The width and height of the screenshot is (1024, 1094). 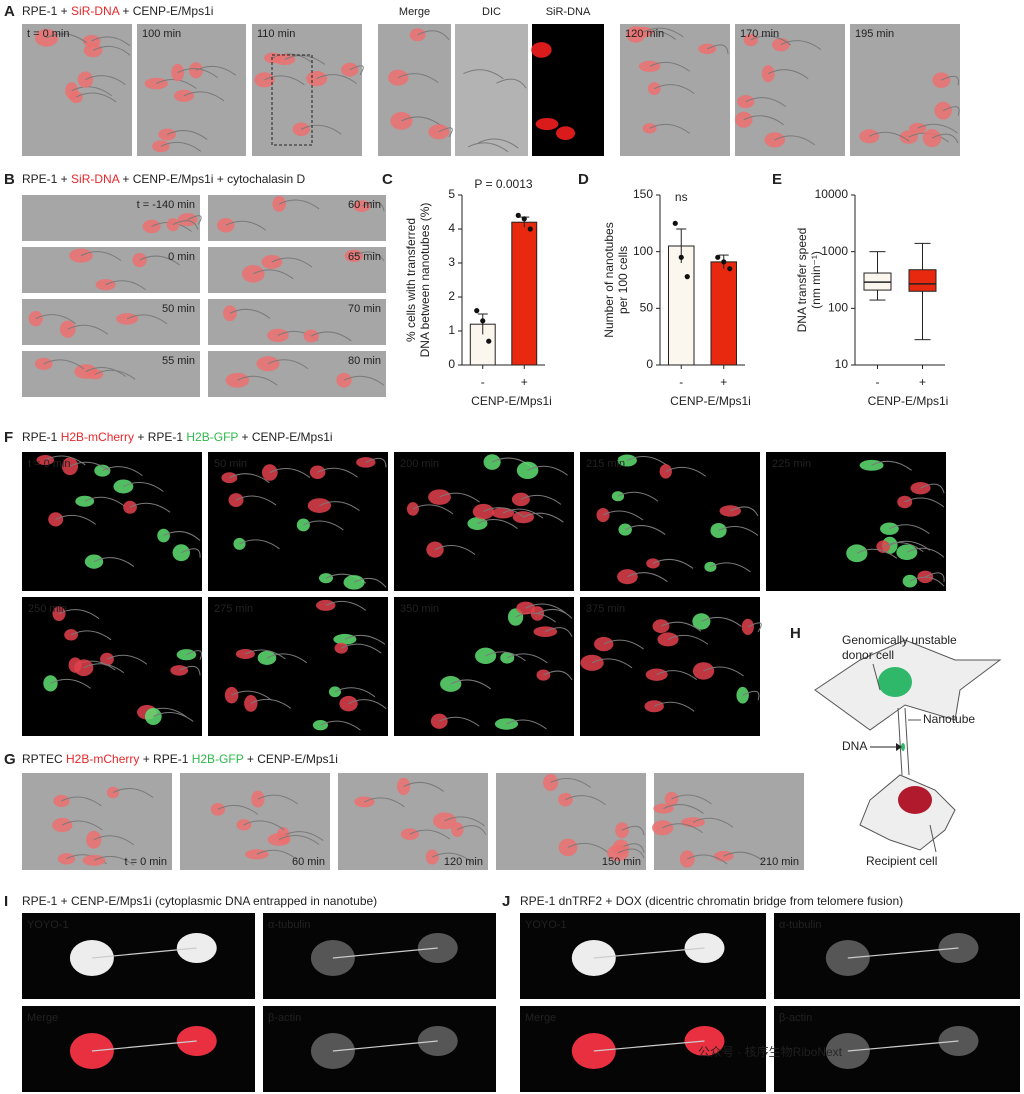 I want to click on frame-label: β-actin, so click(x=284, y=1018).